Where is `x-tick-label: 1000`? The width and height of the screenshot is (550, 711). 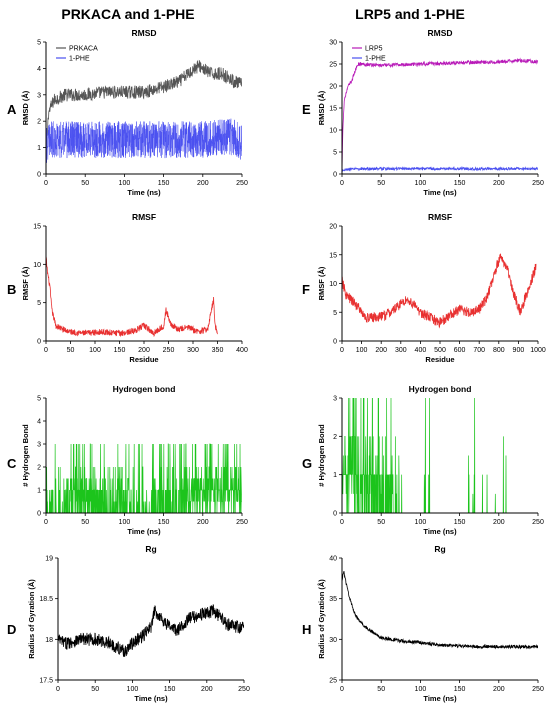 x-tick-label: 1000 is located at coordinates (538, 350).